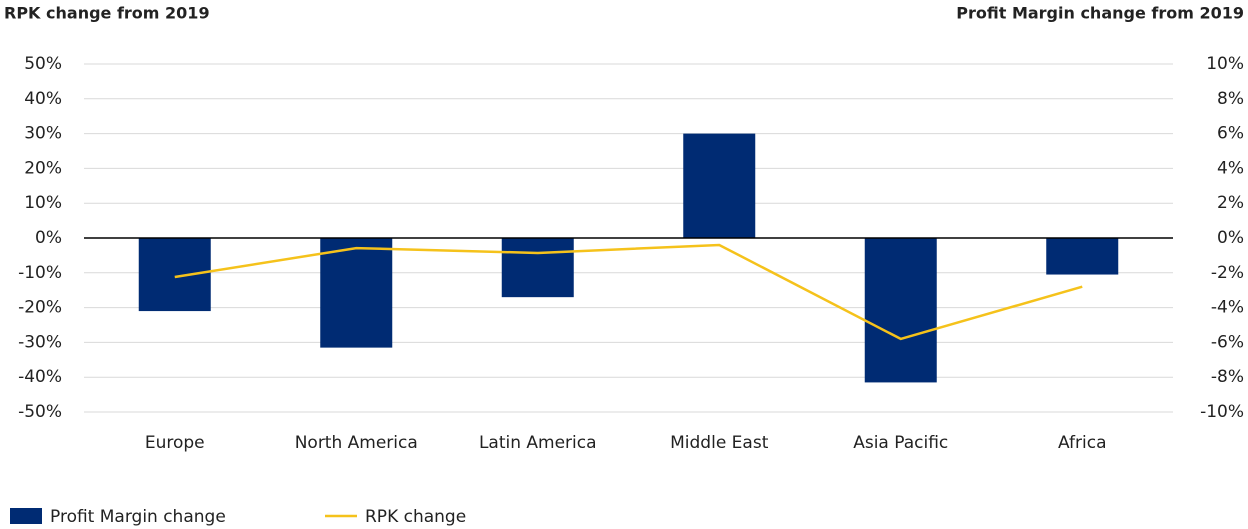 Image resolution: width=1248 pixels, height=529 pixels. Describe the element at coordinates (1227, 273) in the screenshot. I see `y2-tick-label: -2%` at that location.